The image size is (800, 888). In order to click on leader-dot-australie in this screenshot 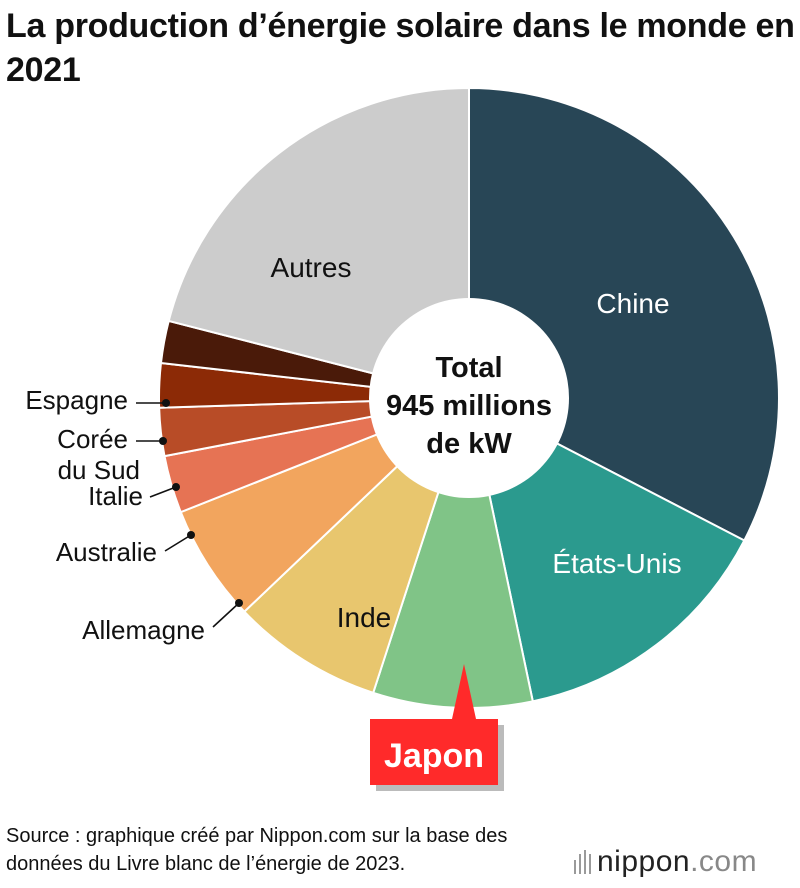, I will do `click(191, 535)`.